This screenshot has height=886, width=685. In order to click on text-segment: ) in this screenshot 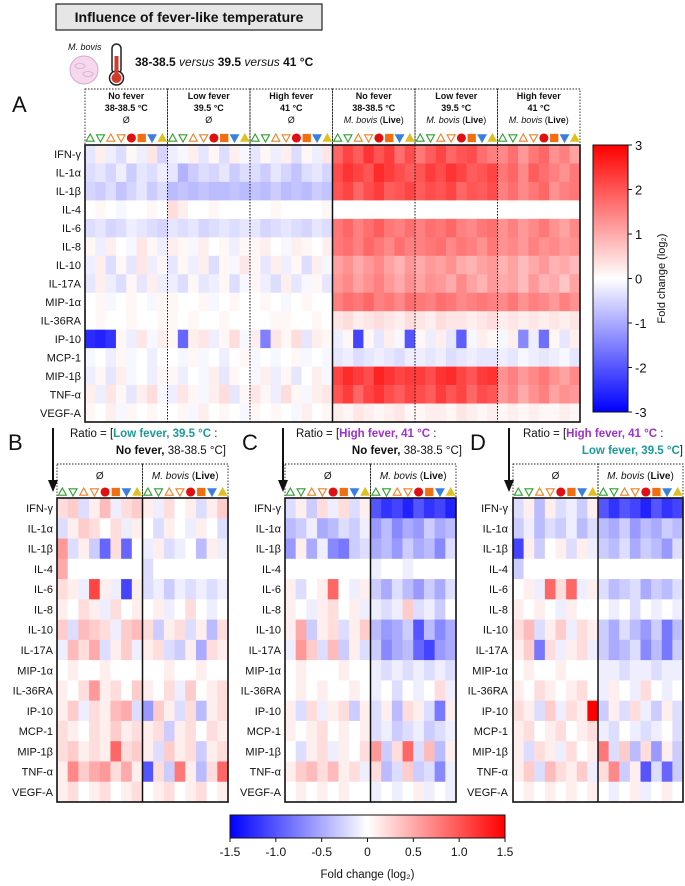, I will do `click(402, 120)`.